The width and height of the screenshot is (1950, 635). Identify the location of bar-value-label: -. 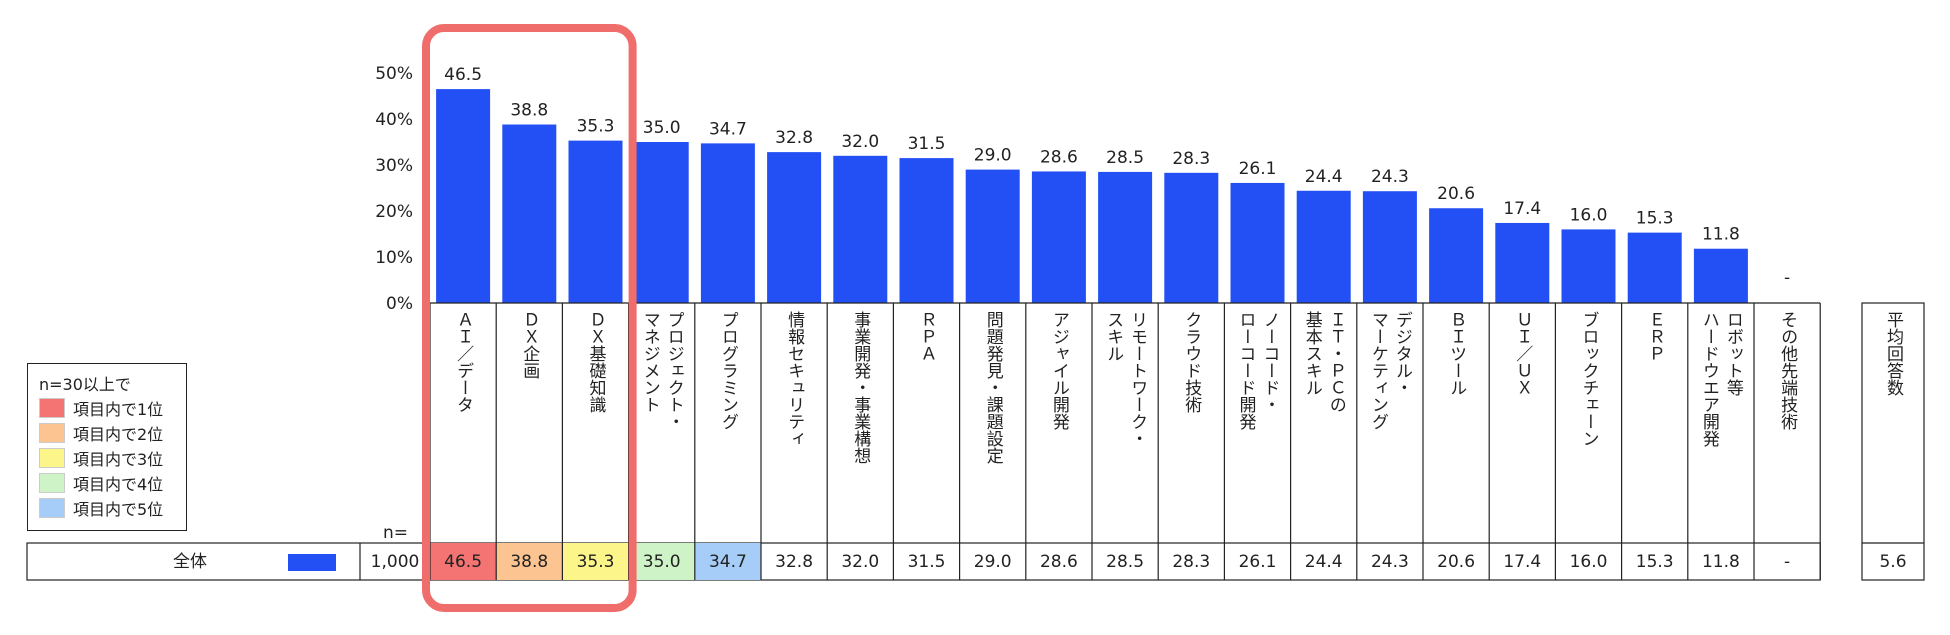
(1787, 278).